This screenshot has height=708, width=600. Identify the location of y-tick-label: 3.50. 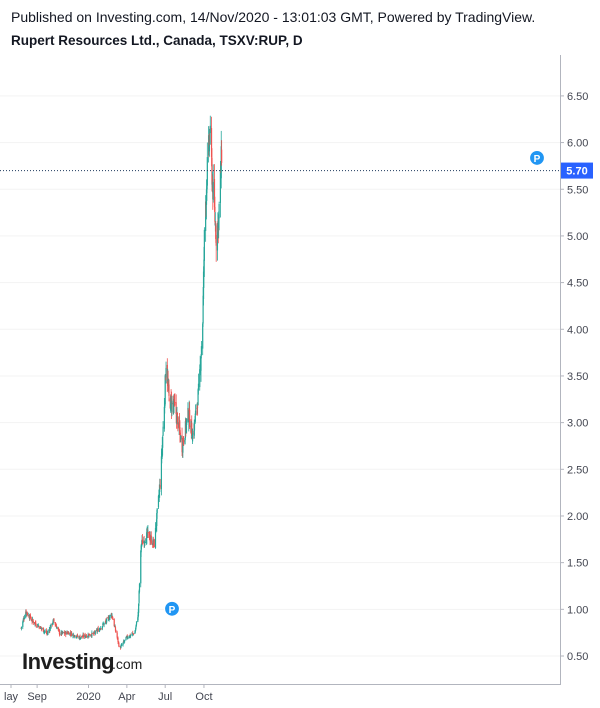
(577, 377).